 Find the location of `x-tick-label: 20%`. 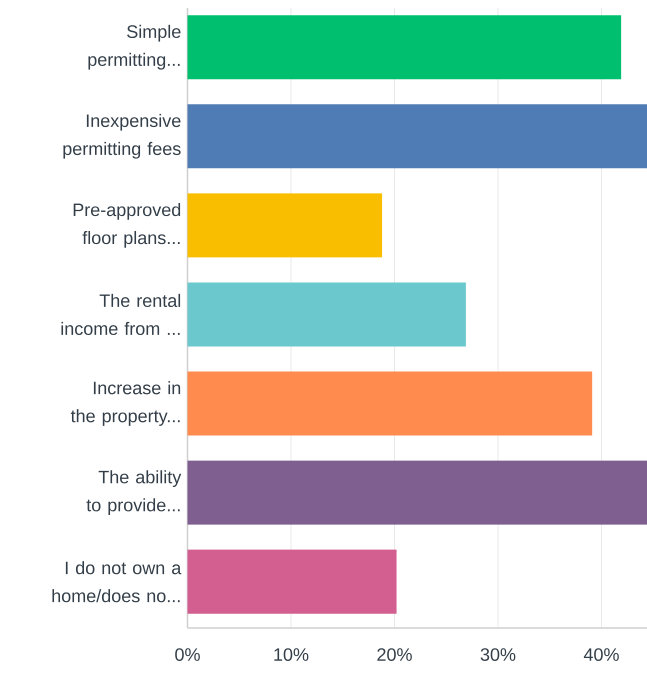

x-tick-label: 20% is located at coordinates (394, 654).